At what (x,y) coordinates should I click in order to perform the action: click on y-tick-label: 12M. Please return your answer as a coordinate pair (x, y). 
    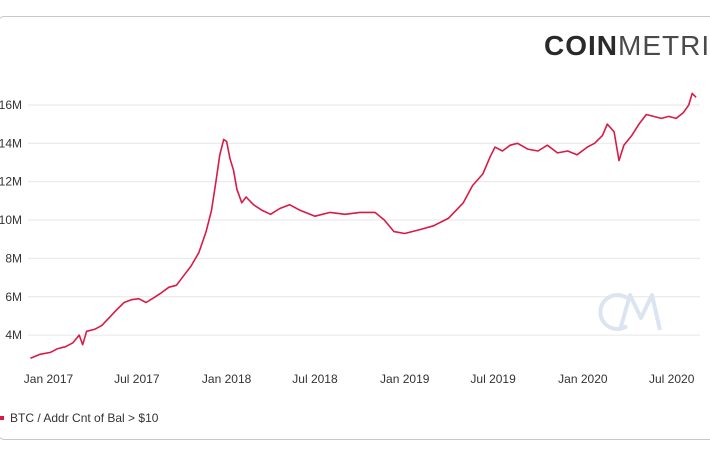
    Looking at the image, I should click on (11, 182).